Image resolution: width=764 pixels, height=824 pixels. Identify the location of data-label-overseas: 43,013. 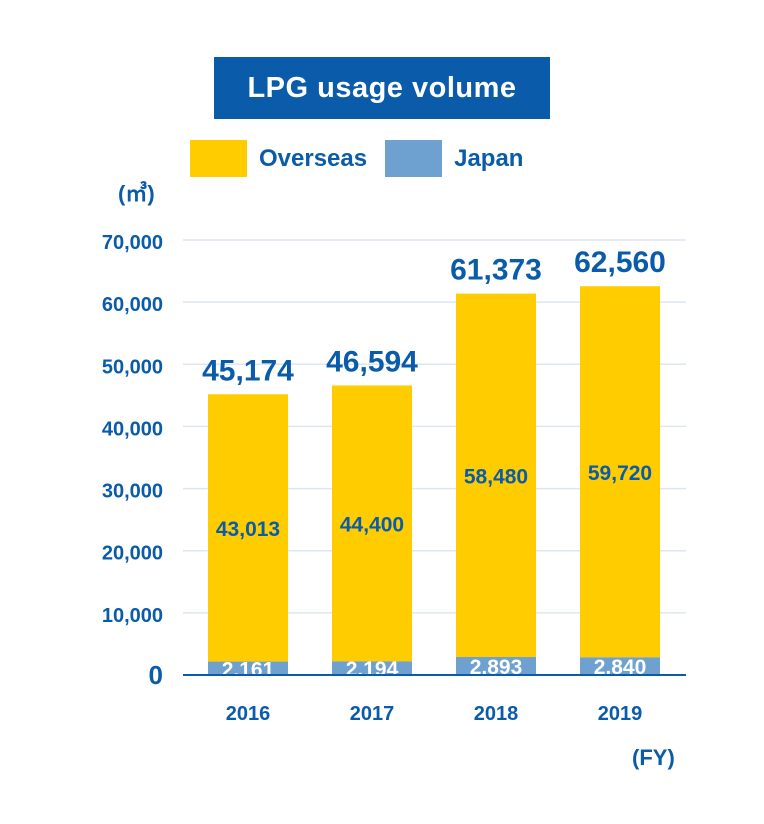
(248, 529).